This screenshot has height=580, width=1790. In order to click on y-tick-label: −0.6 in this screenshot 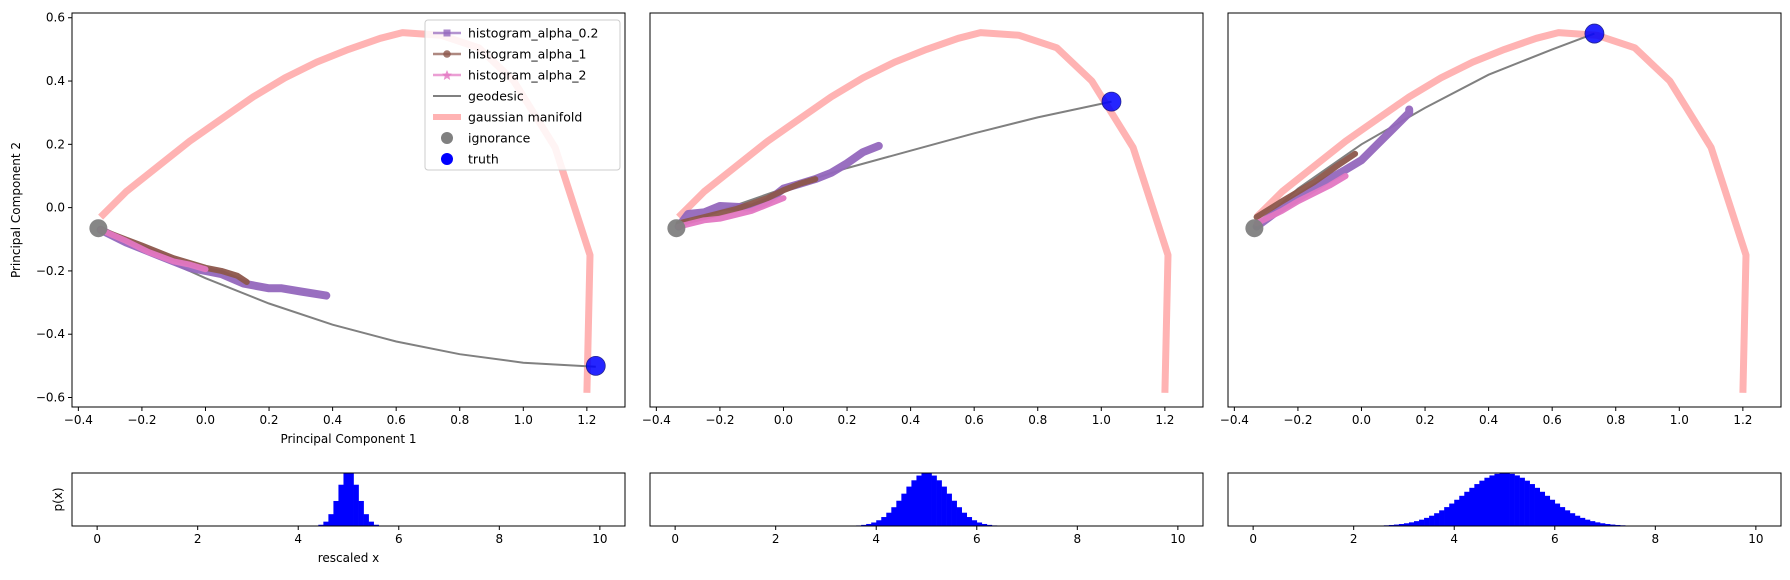, I will do `click(50, 398)`.